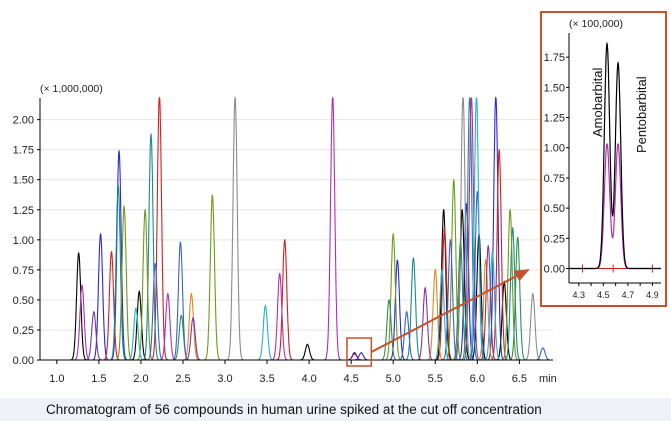 The width and height of the screenshot is (671, 421). What do you see at coordinates (351, 379) in the screenshot?
I see `main-x-tick-label: 4.5` at bounding box center [351, 379].